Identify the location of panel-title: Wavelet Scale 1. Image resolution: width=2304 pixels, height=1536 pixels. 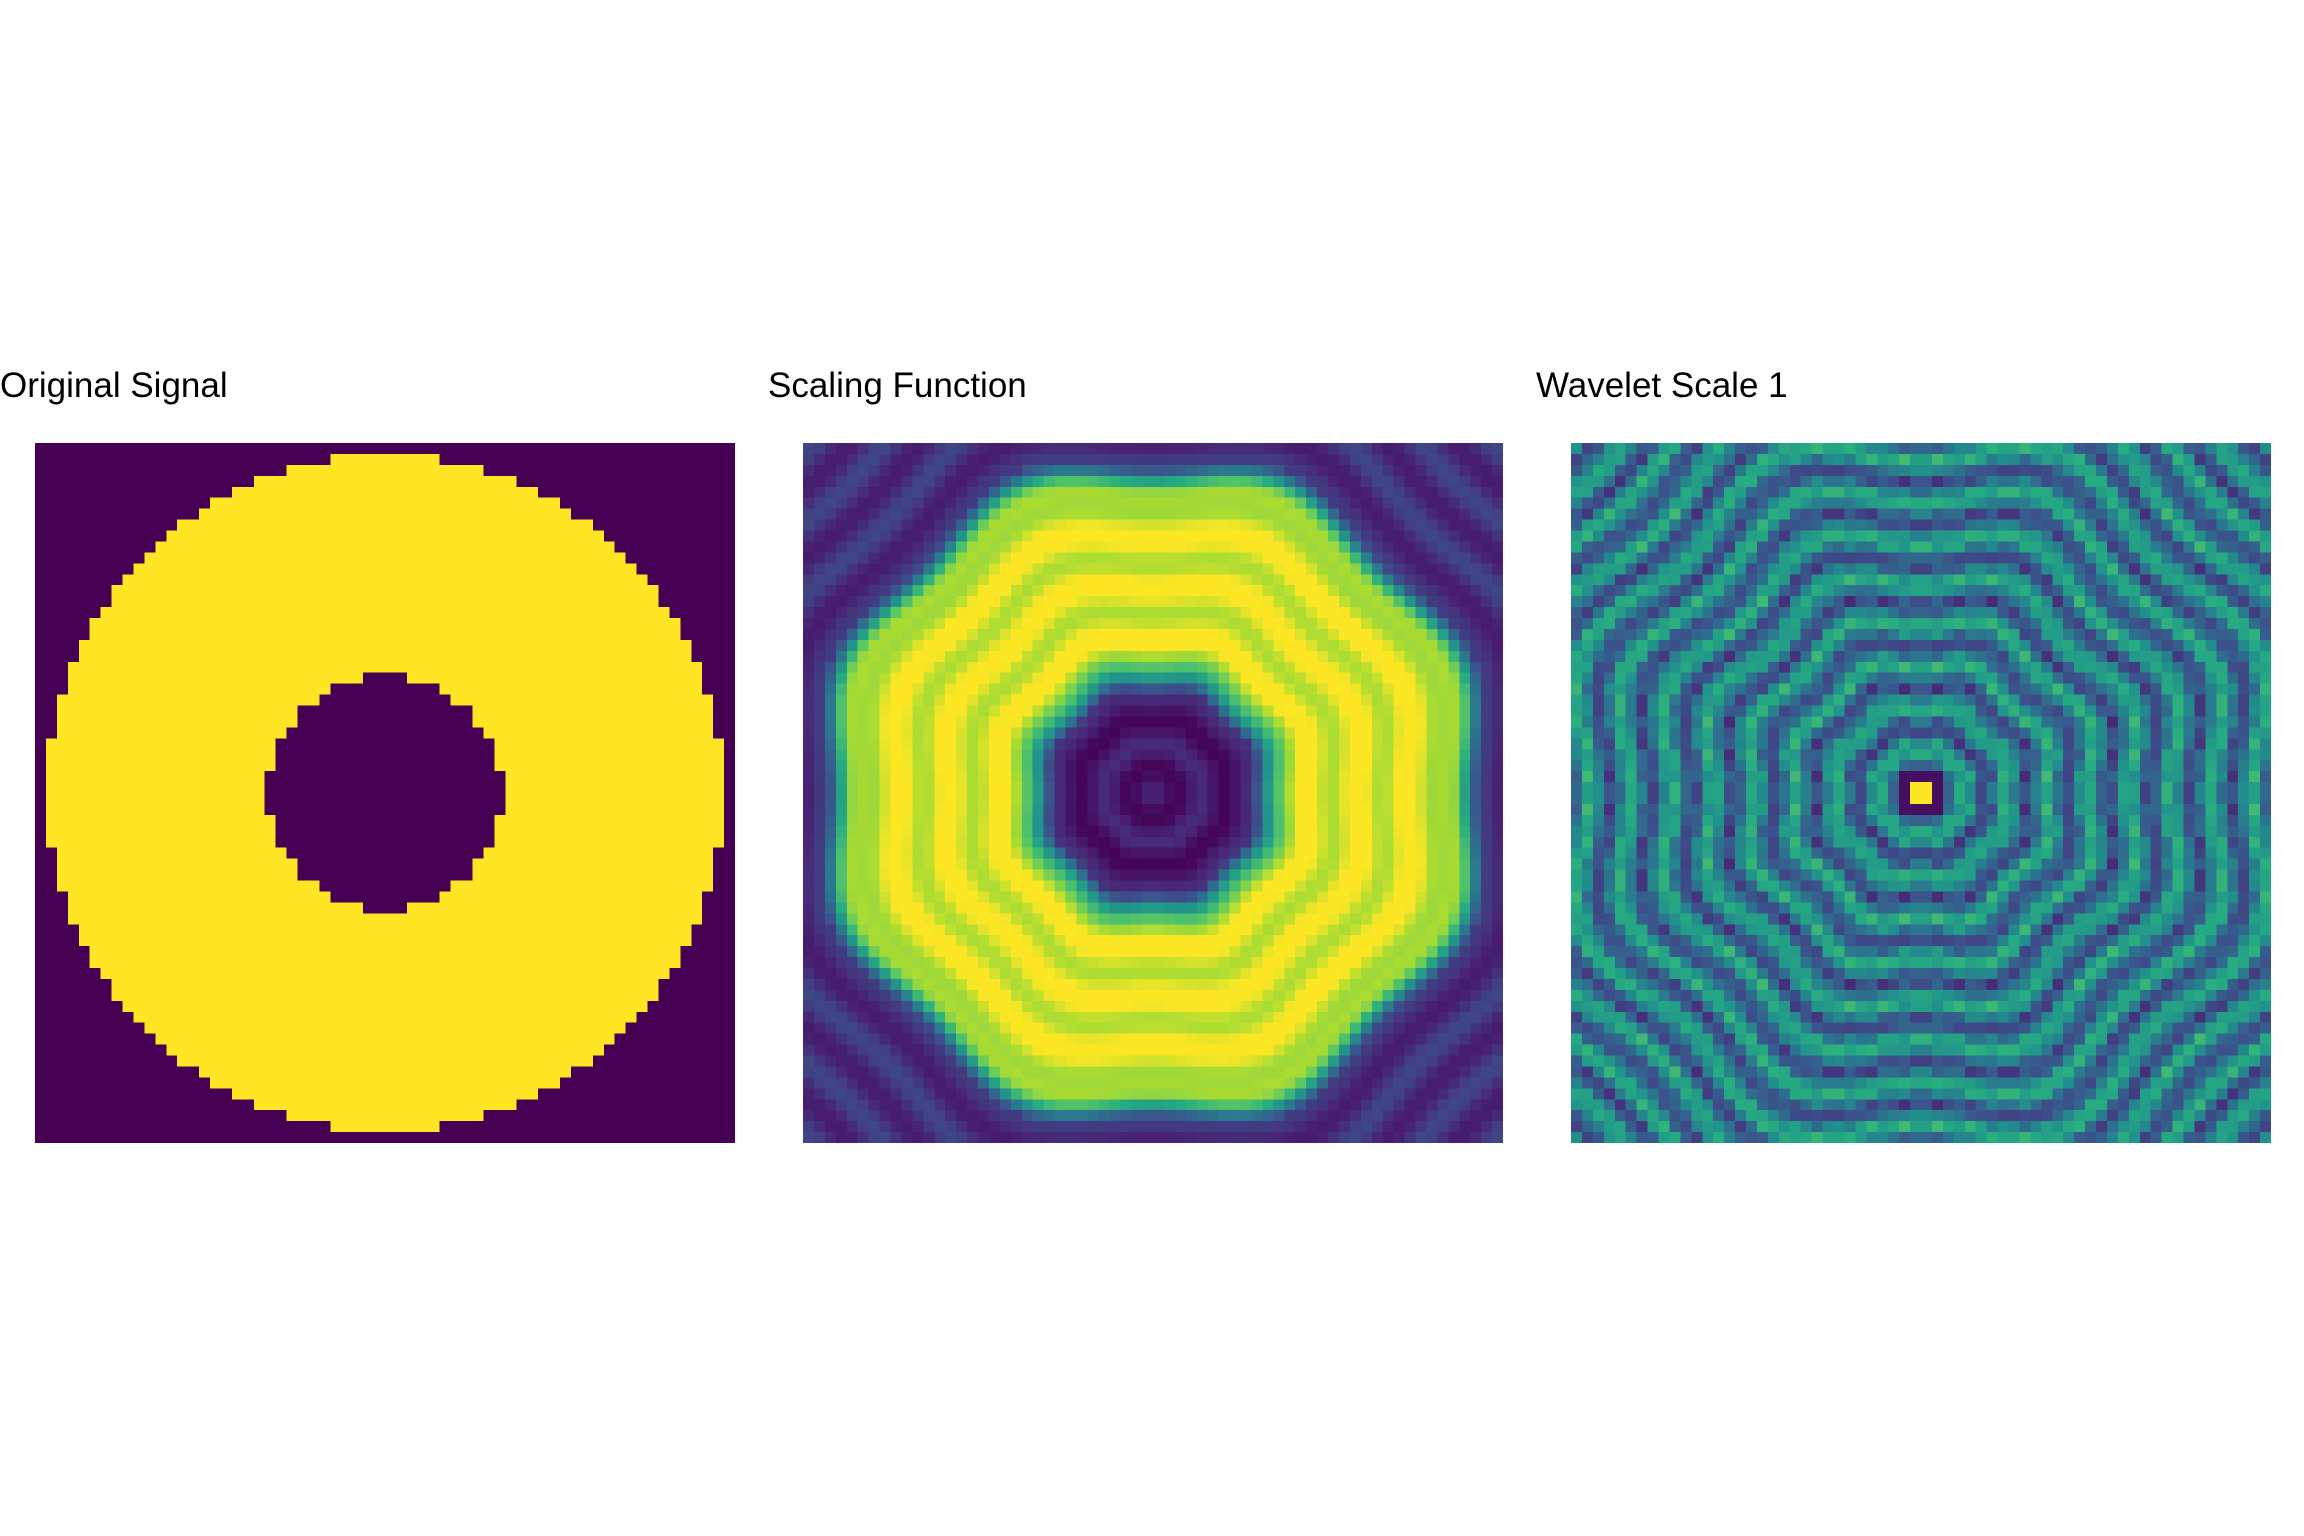
(1662, 385).